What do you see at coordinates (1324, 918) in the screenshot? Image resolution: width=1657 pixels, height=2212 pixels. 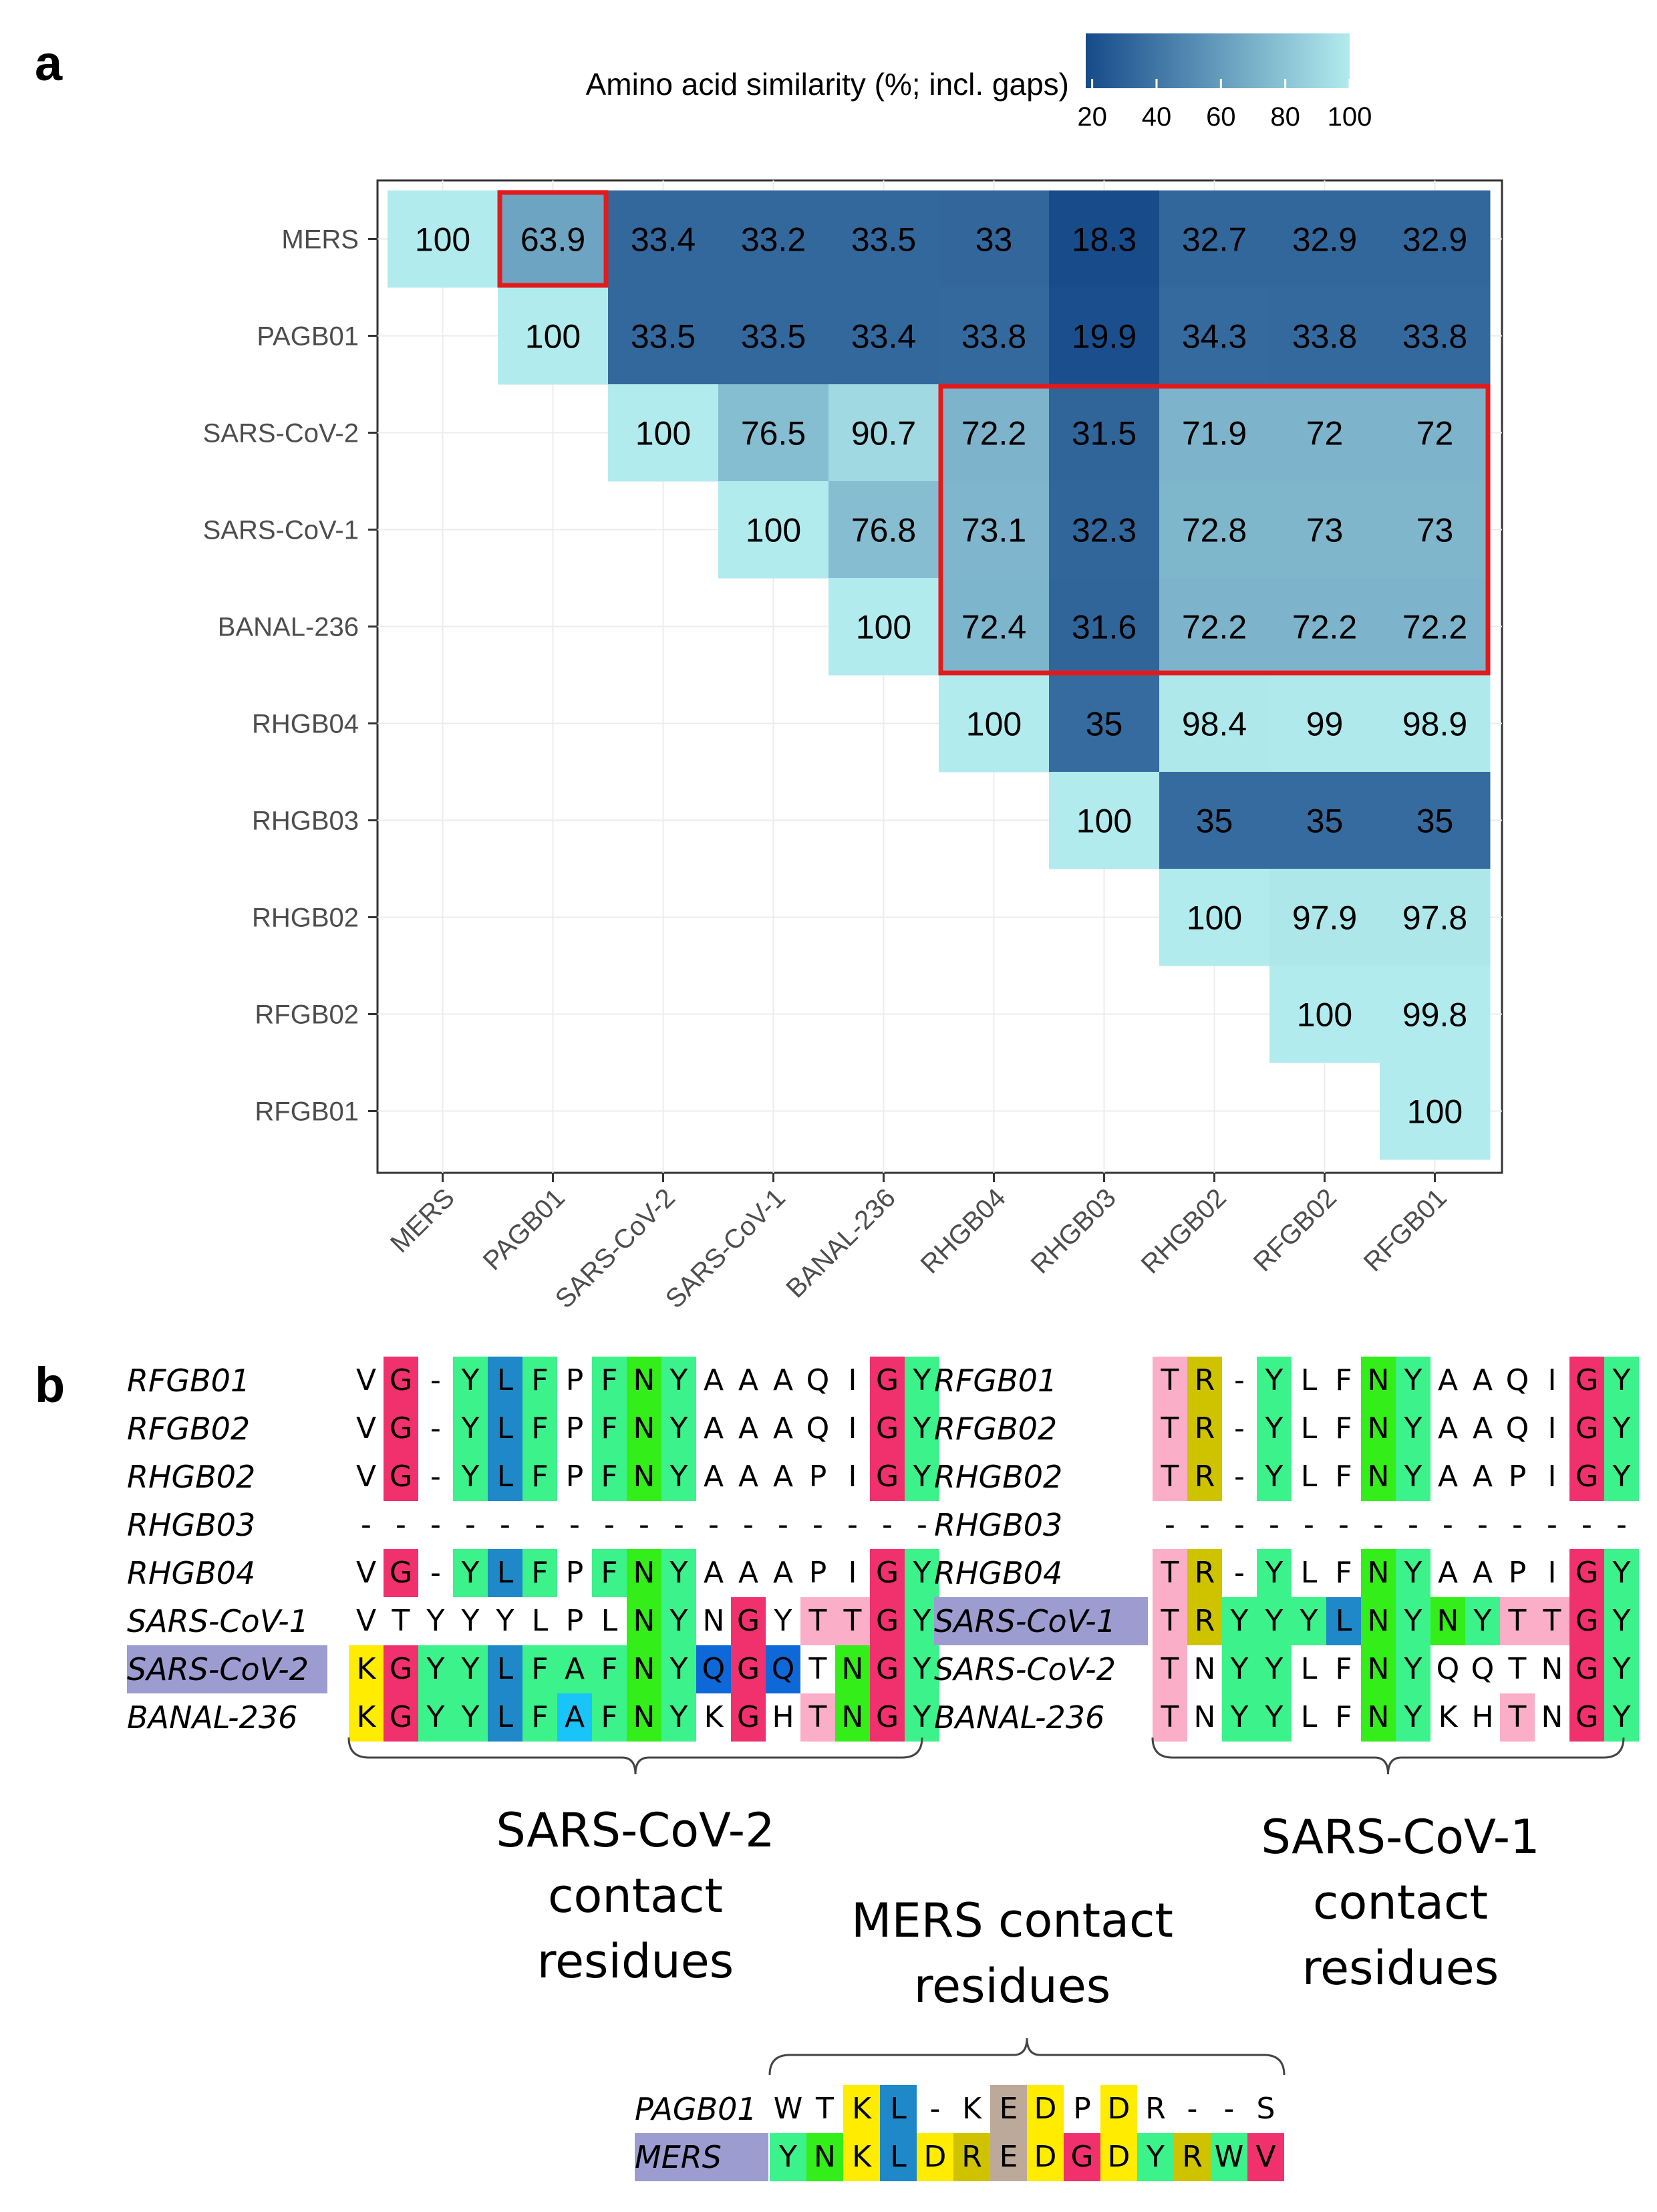 I see `cell-value-label: 97.9` at bounding box center [1324, 918].